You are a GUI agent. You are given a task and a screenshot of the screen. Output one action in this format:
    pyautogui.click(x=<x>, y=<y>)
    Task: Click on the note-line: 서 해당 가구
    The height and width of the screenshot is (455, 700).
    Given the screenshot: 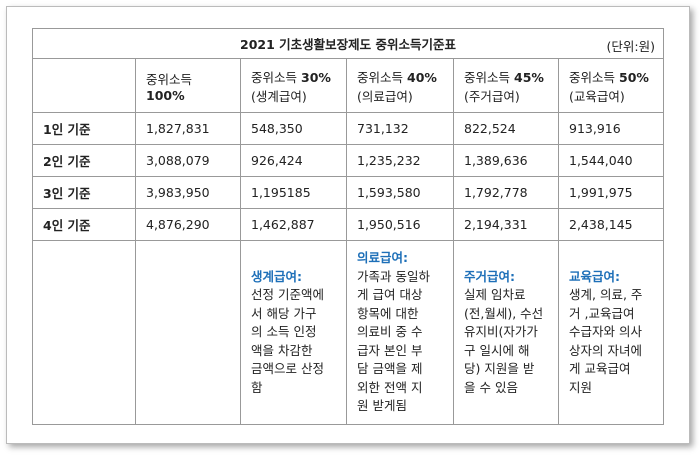 What is the action you would take?
    pyautogui.click(x=284, y=313)
    